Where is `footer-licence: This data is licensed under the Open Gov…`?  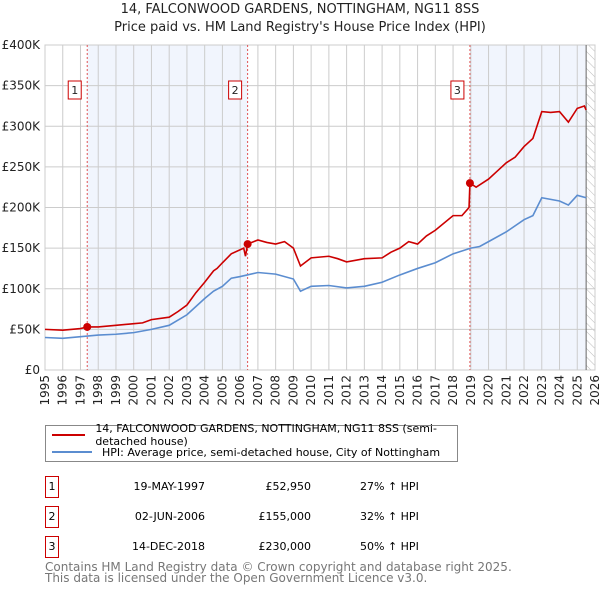 footer-licence: This data is licensed under the Open Gov… is located at coordinates (236, 578).